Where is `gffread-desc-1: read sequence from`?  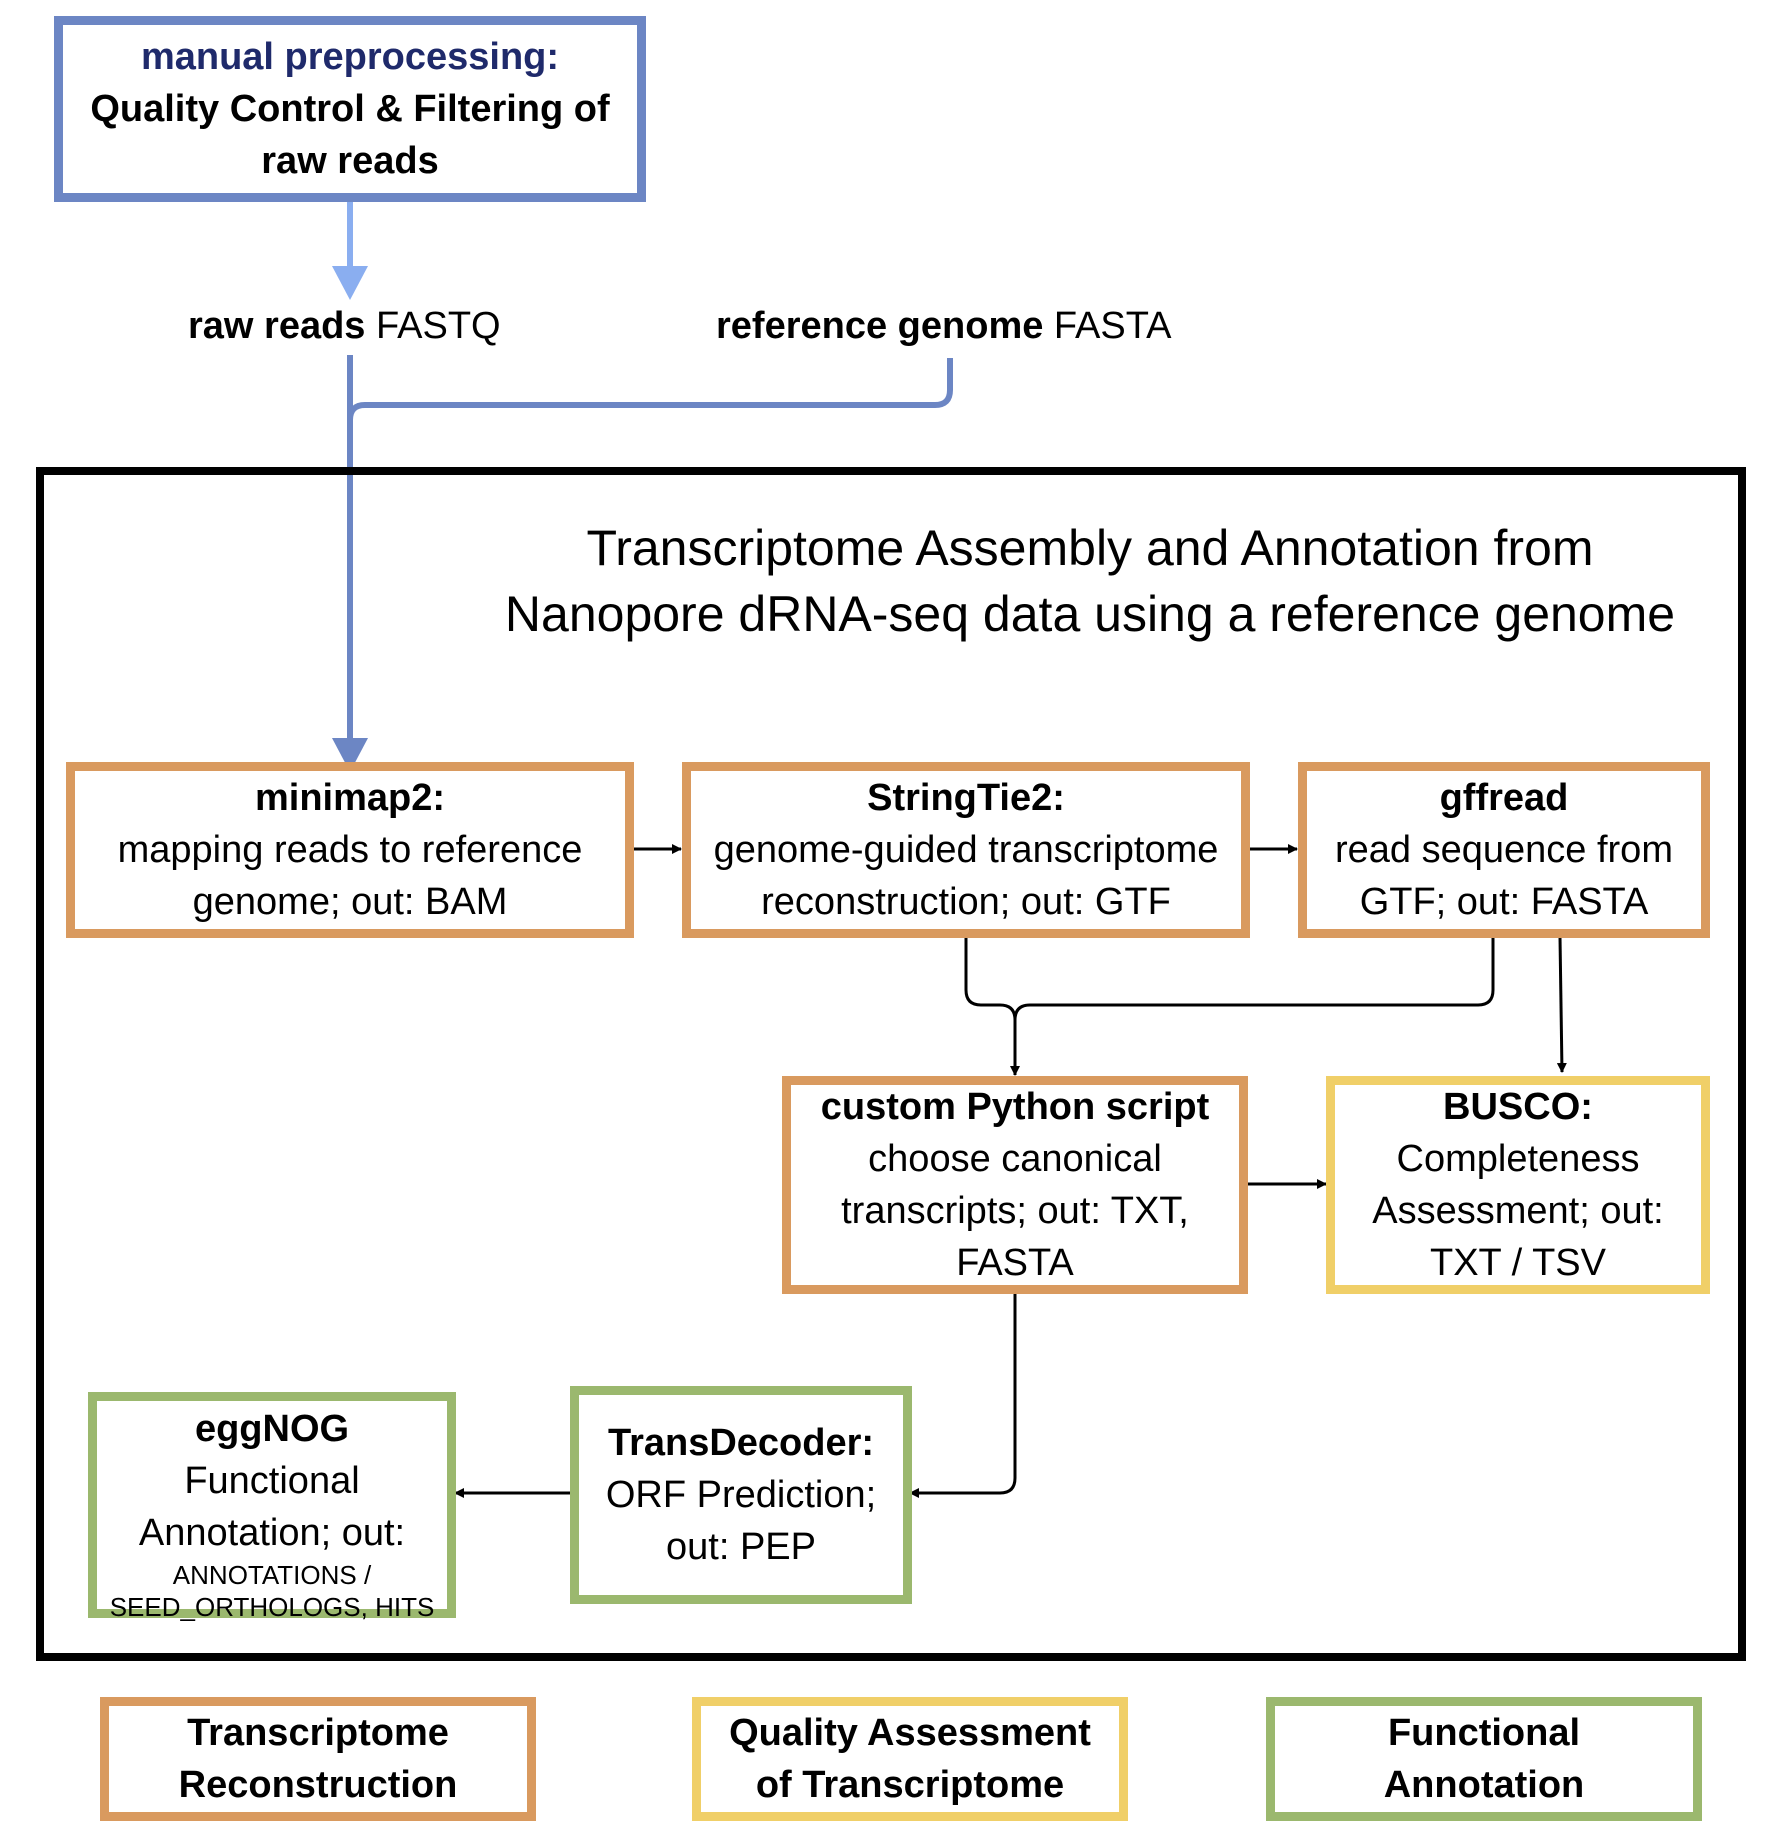 gffread-desc-1: read sequence from is located at coordinates (1504, 850).